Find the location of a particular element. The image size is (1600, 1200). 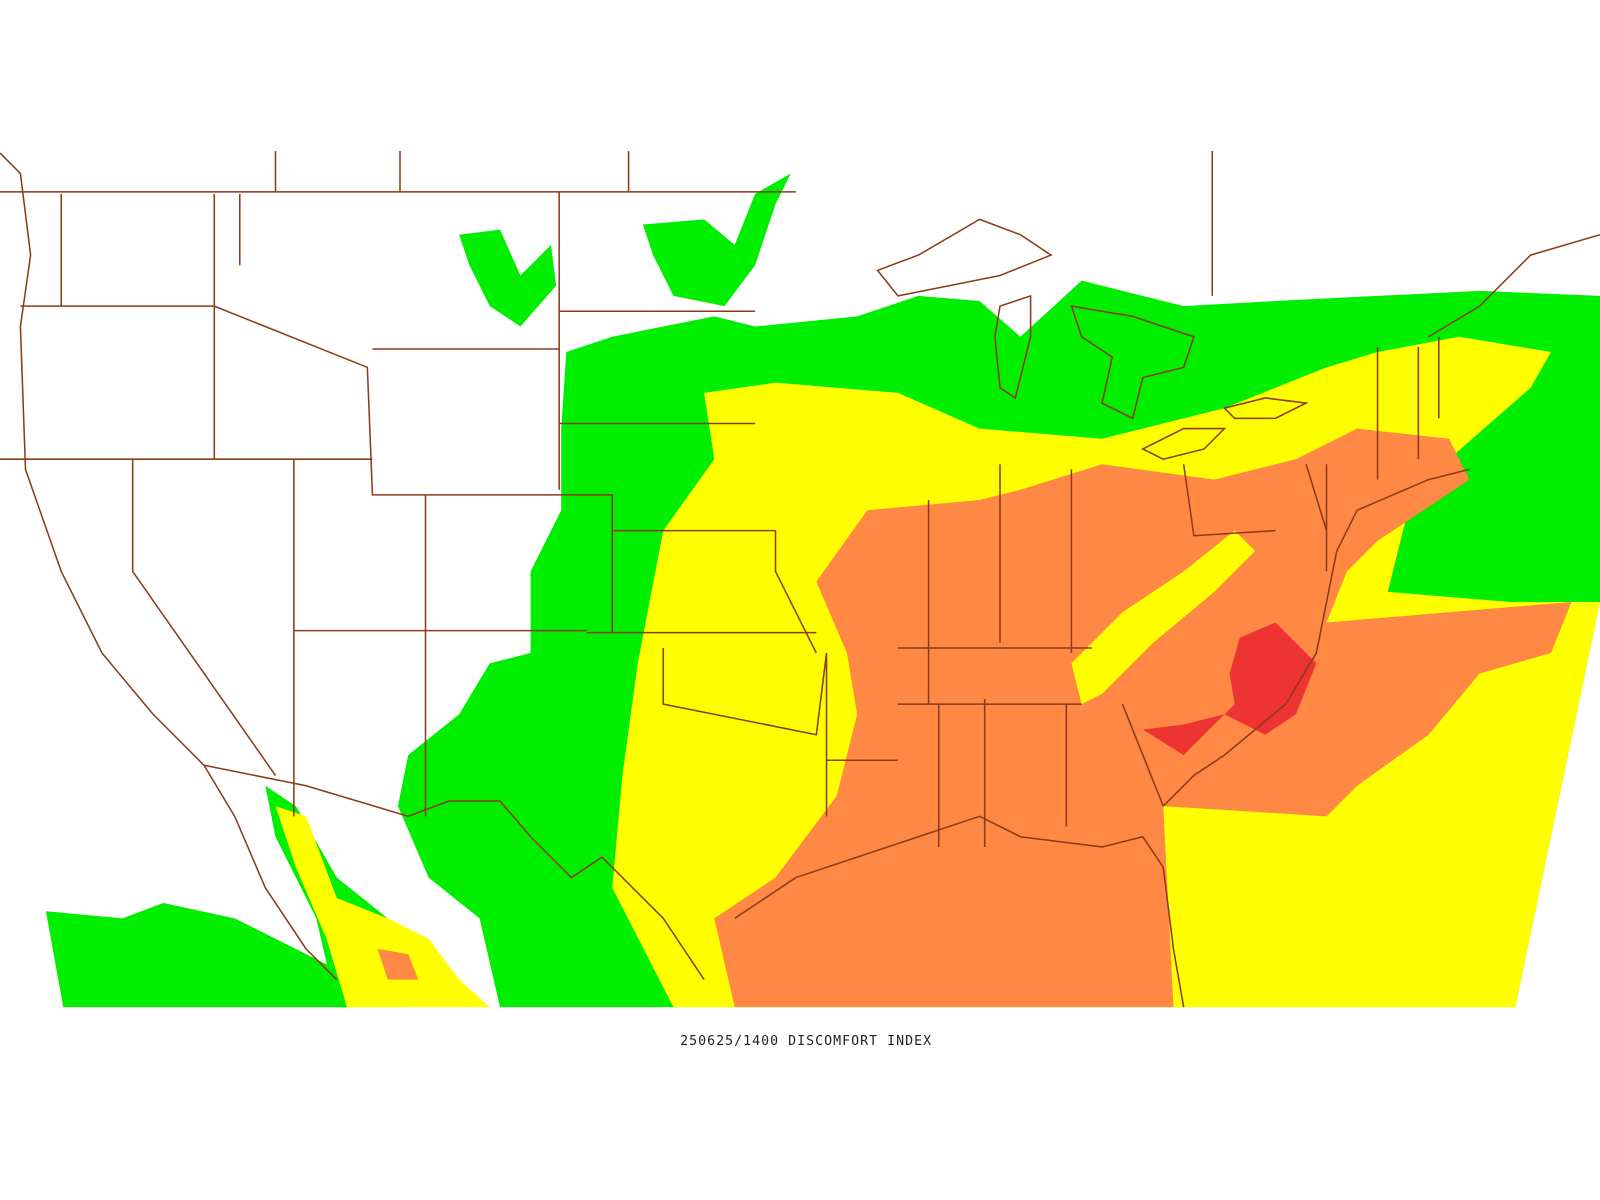

lake-superior is located at coordinates (964, 257).